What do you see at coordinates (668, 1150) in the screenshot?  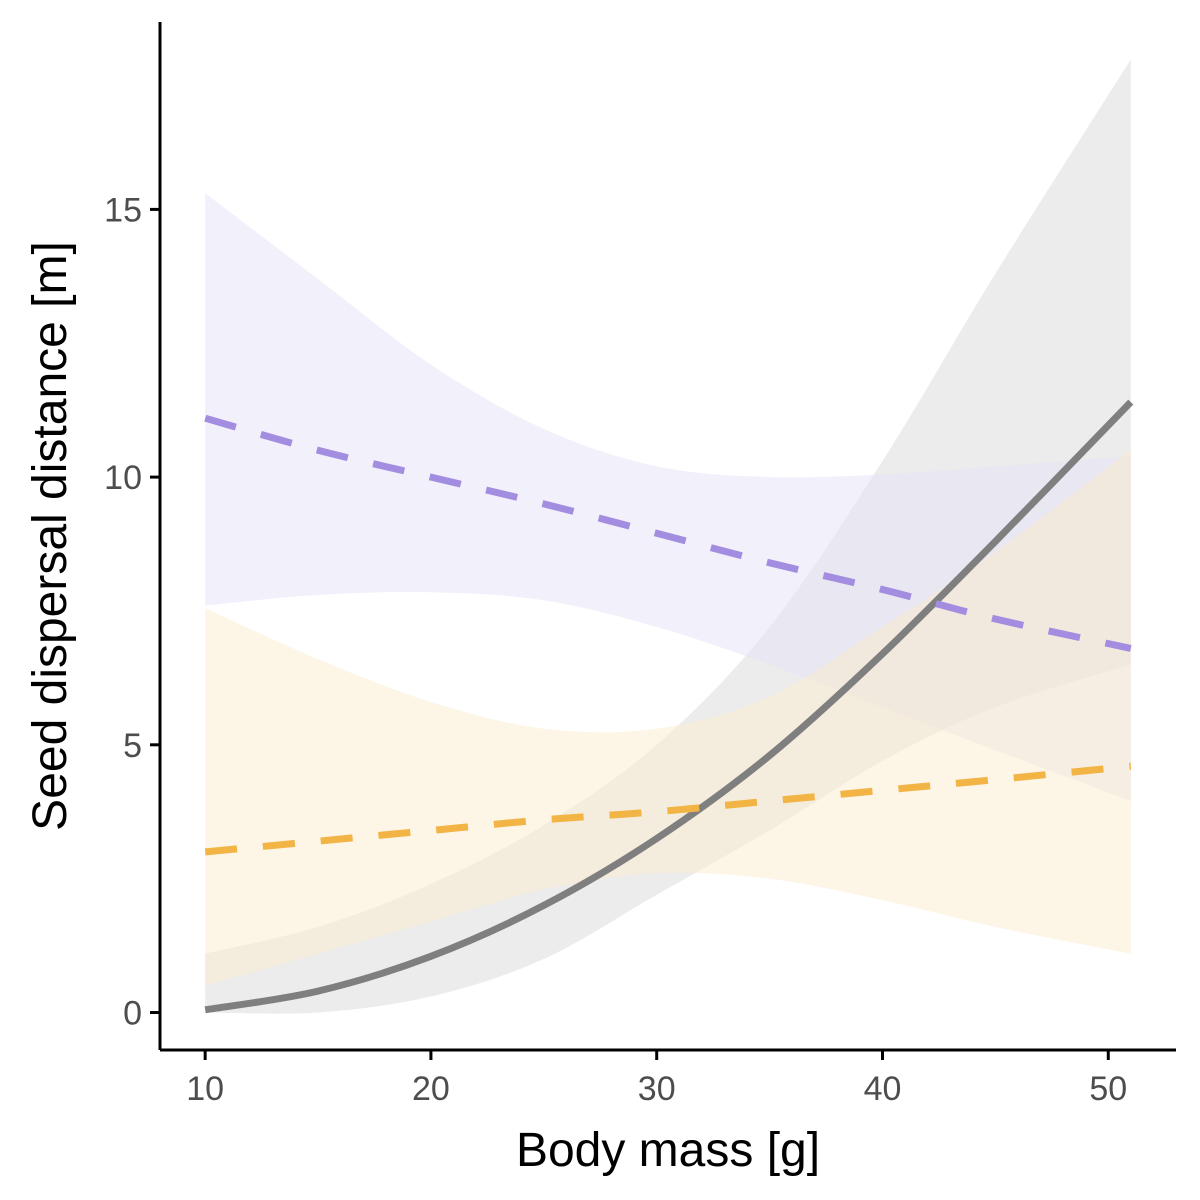 I see `x-axis-title: Body mass [g]` at bounding box center [668, 1150].